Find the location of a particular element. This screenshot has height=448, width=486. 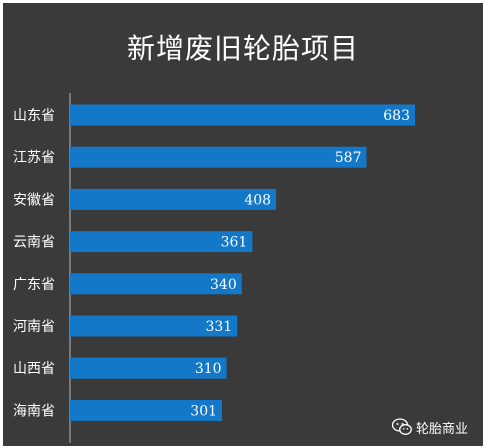

watermark-text: 轮胎商业 is located at coordinates (442, 429).